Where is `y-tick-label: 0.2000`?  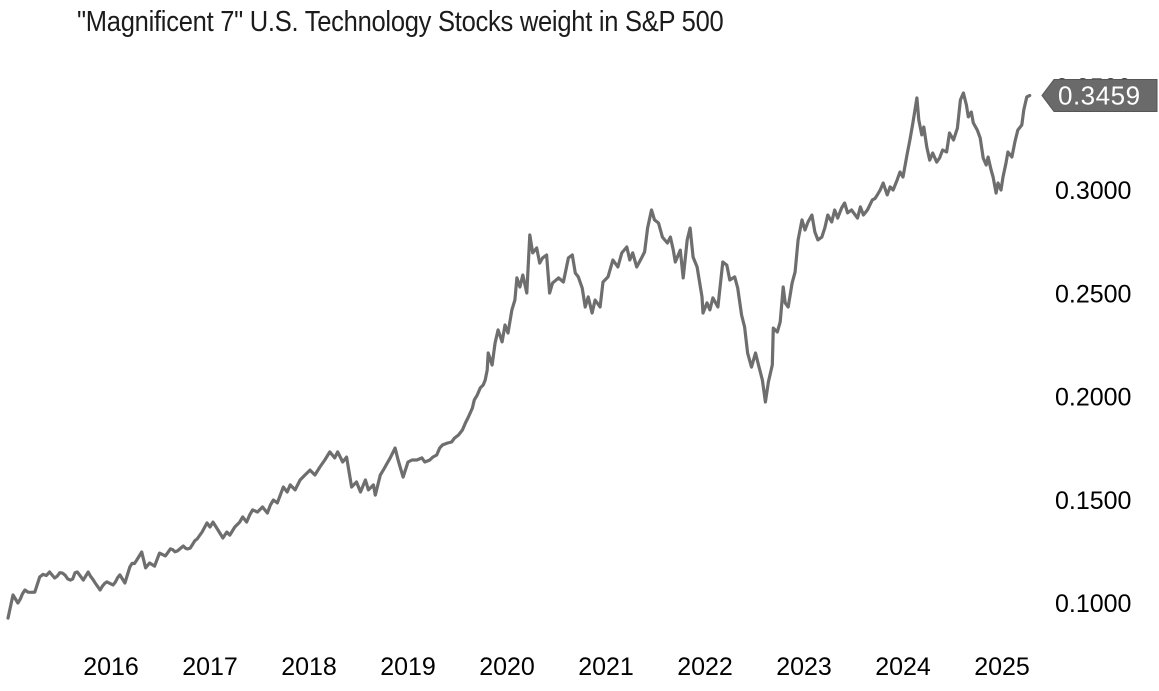
y-tick-label: 0.2000 is located at coordinates (1093, 398).